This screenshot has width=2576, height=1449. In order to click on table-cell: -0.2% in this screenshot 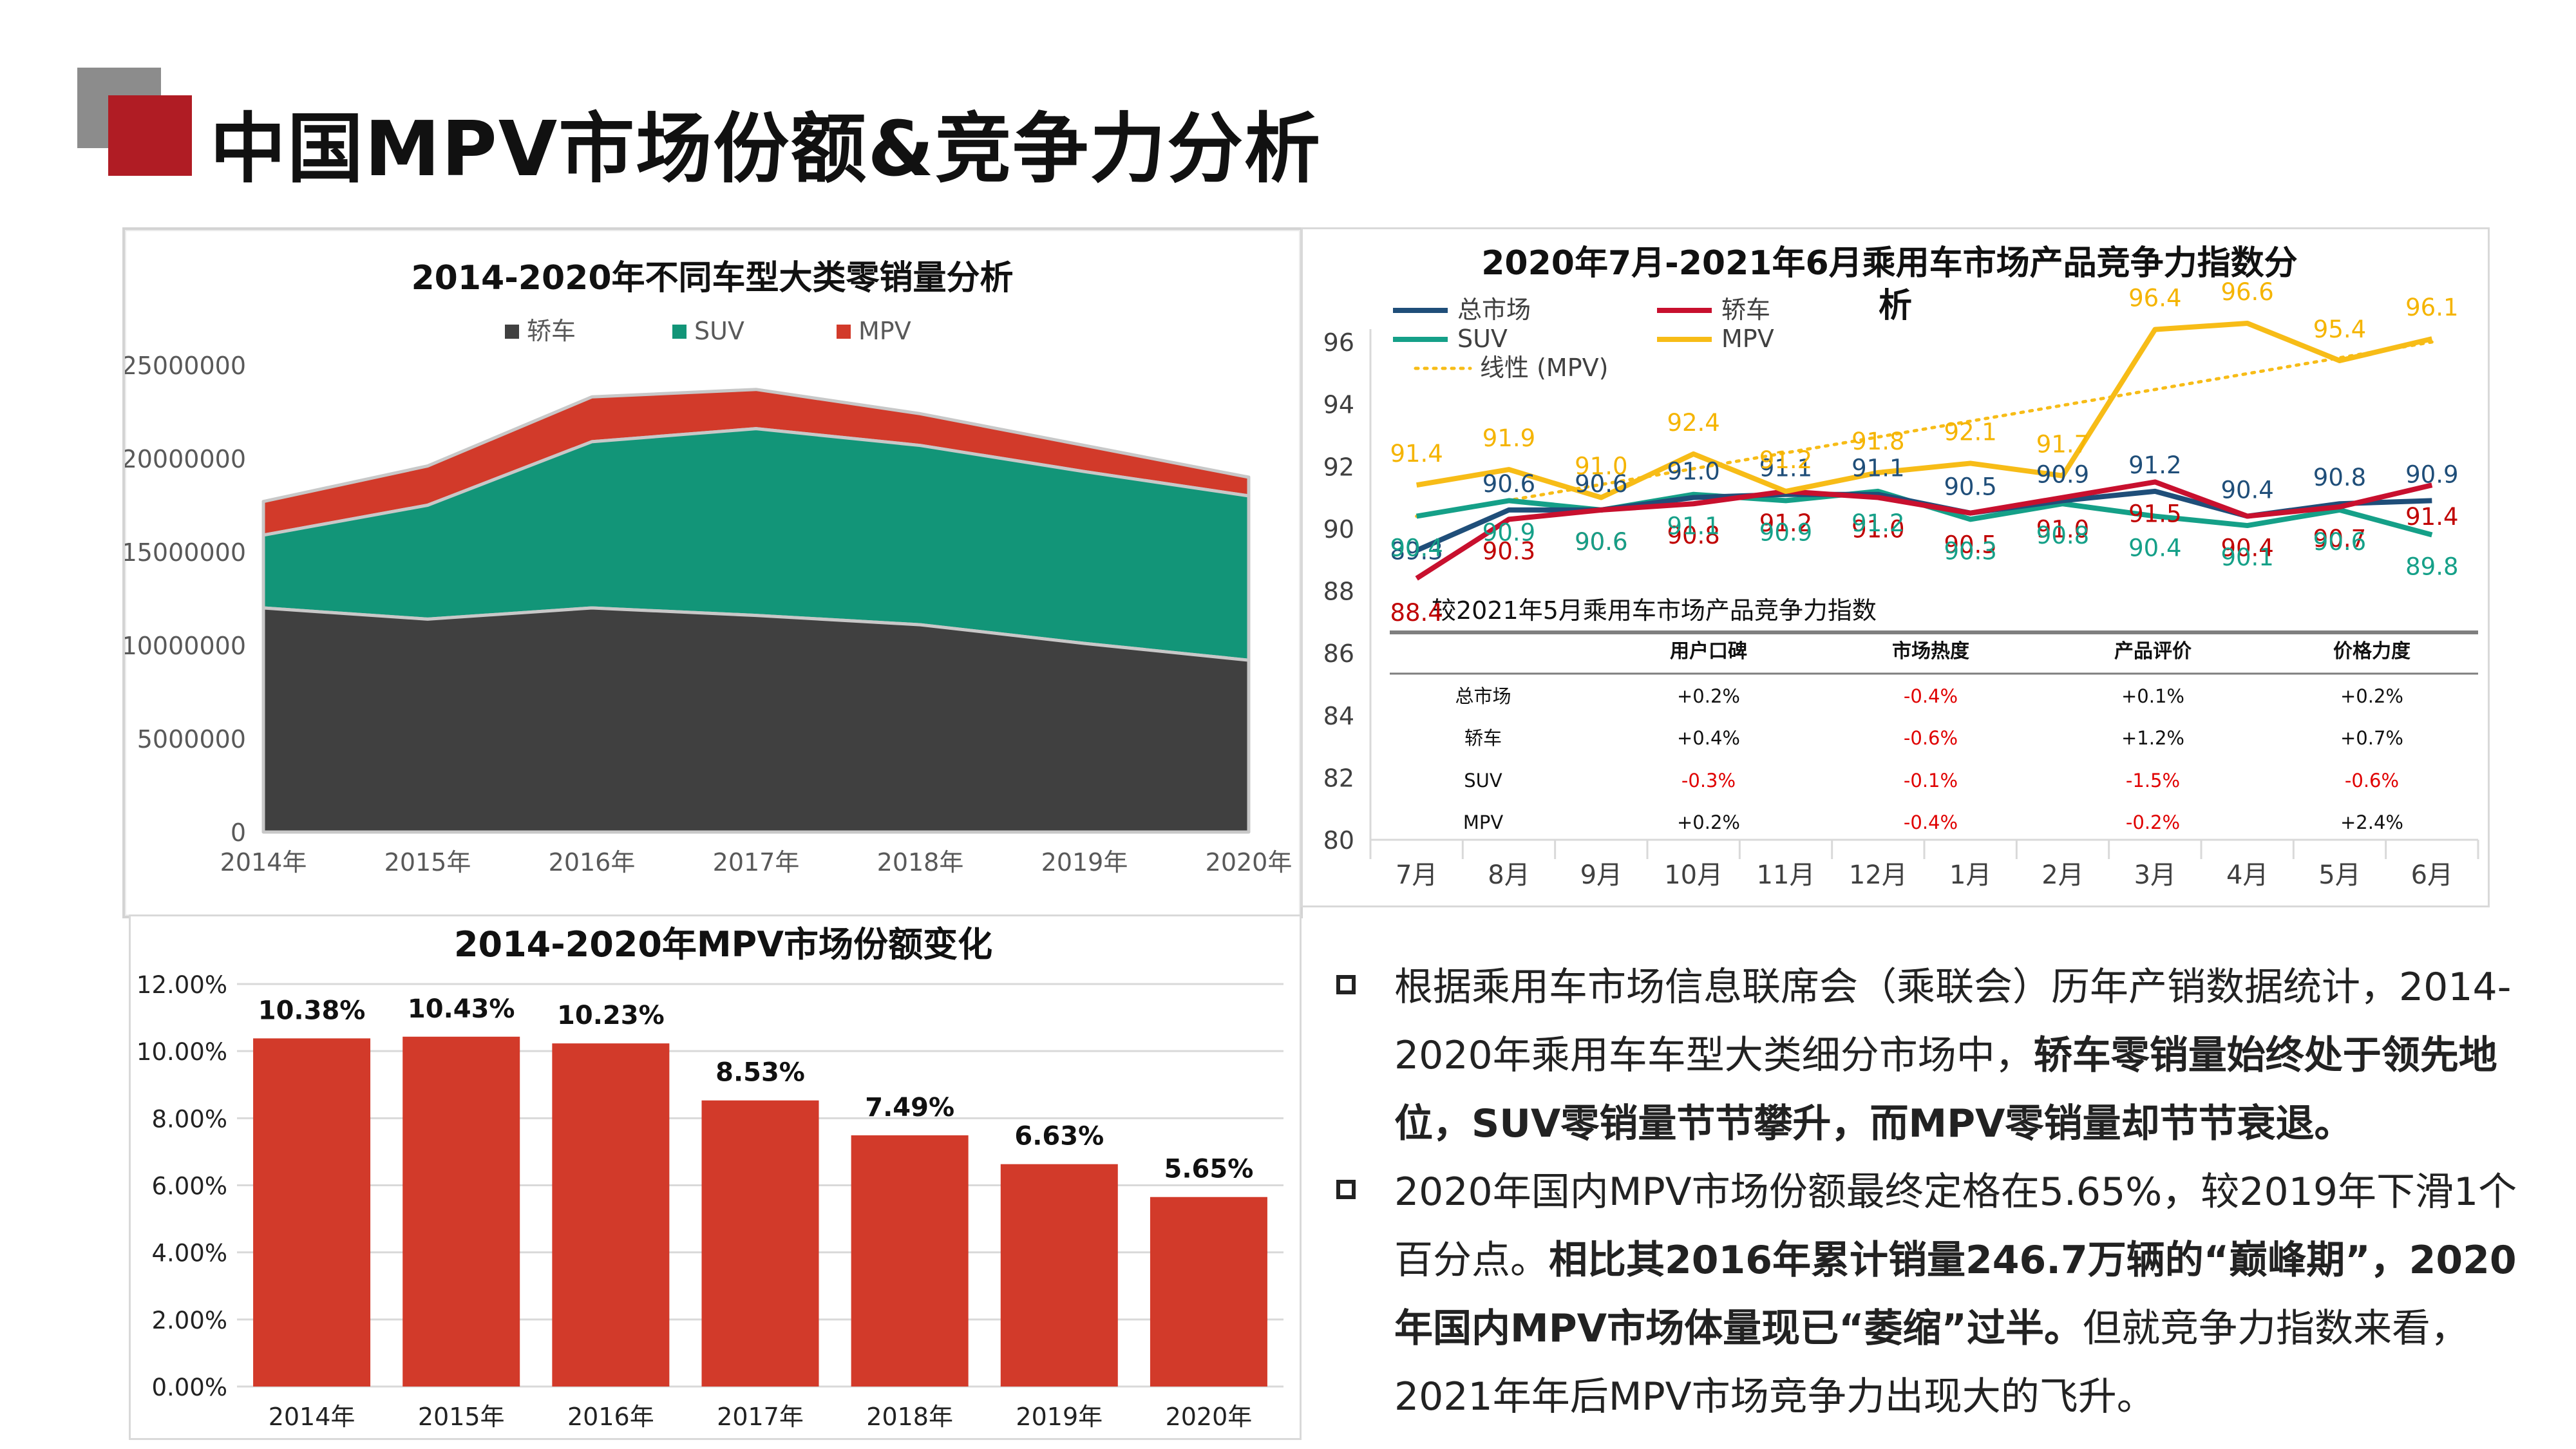, I will do `click(2153, 822)`.